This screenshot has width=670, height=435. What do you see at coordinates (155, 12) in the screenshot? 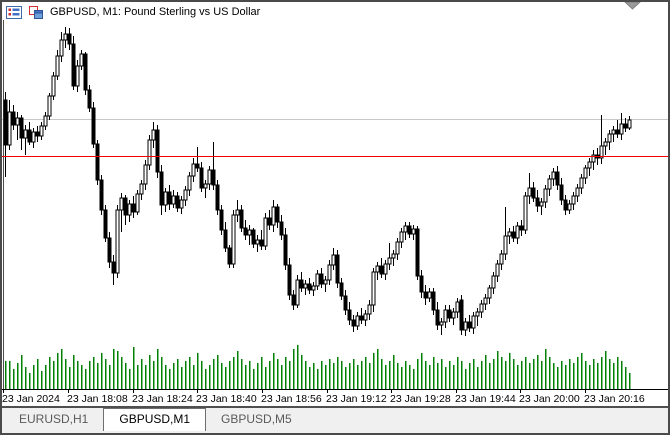
I see `chart-title: GBPUSD, M1: Pound Sterling vs US Dollar` at bounding box center [155, 12].